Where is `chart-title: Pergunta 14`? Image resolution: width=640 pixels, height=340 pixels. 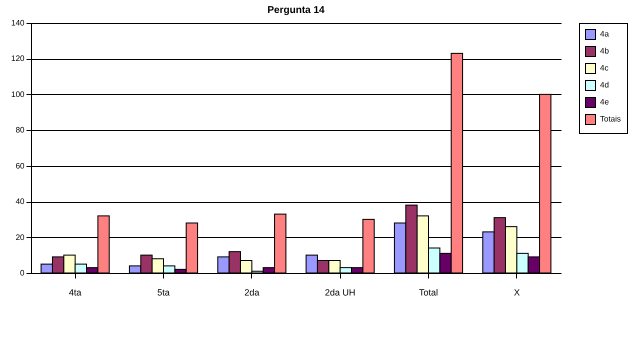
chart-title: Pergunta 14 is located at coordinates (296, 10).